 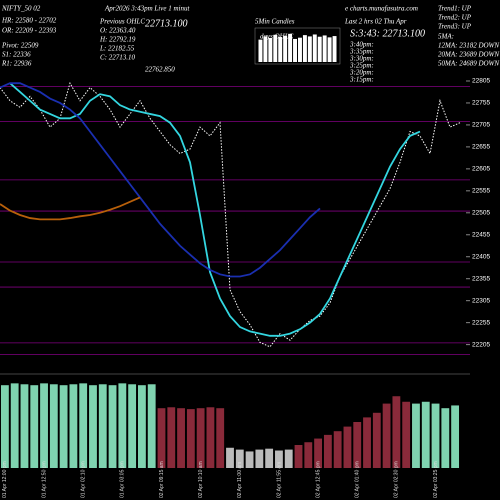 I want to click on x-tick-label: 02 Apr 01:40 pm, so click(x=358, y=479).